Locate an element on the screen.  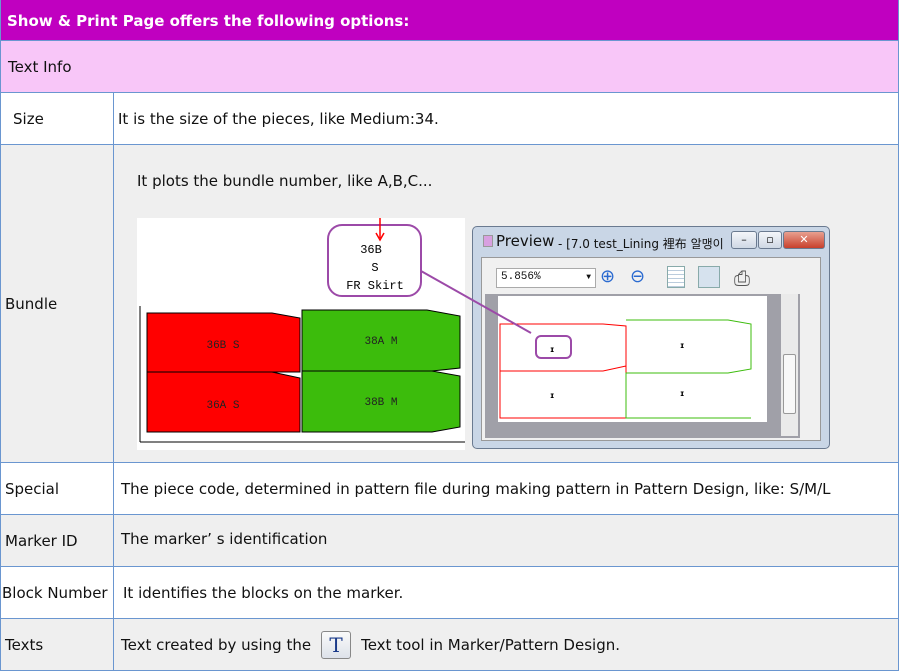
piece-label: 36A S is located at coordinates (222, 406).